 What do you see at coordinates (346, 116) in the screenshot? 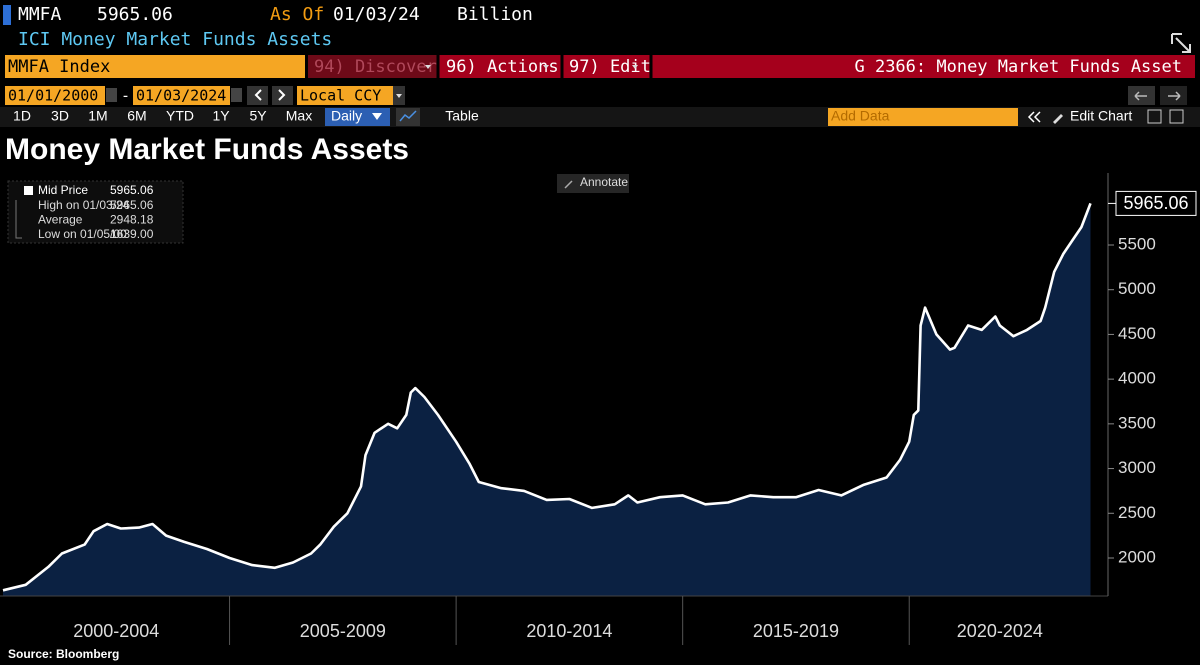
I see `frequency: Daily` at bounding box center [346, 116].